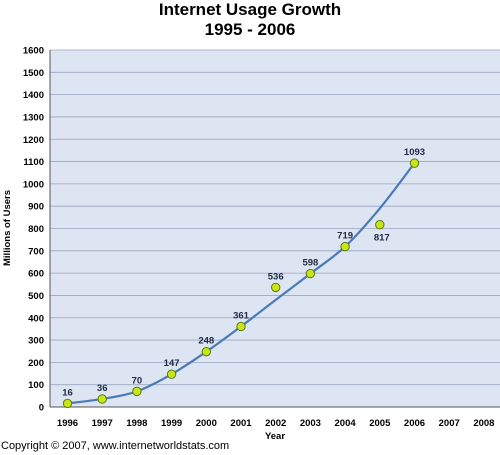 This screenshot has height=455, width=500. What do you see at coordinates (36, 207) in the screenshot?
I see `y-tick-label: 900` at bounding box center [36, 207].